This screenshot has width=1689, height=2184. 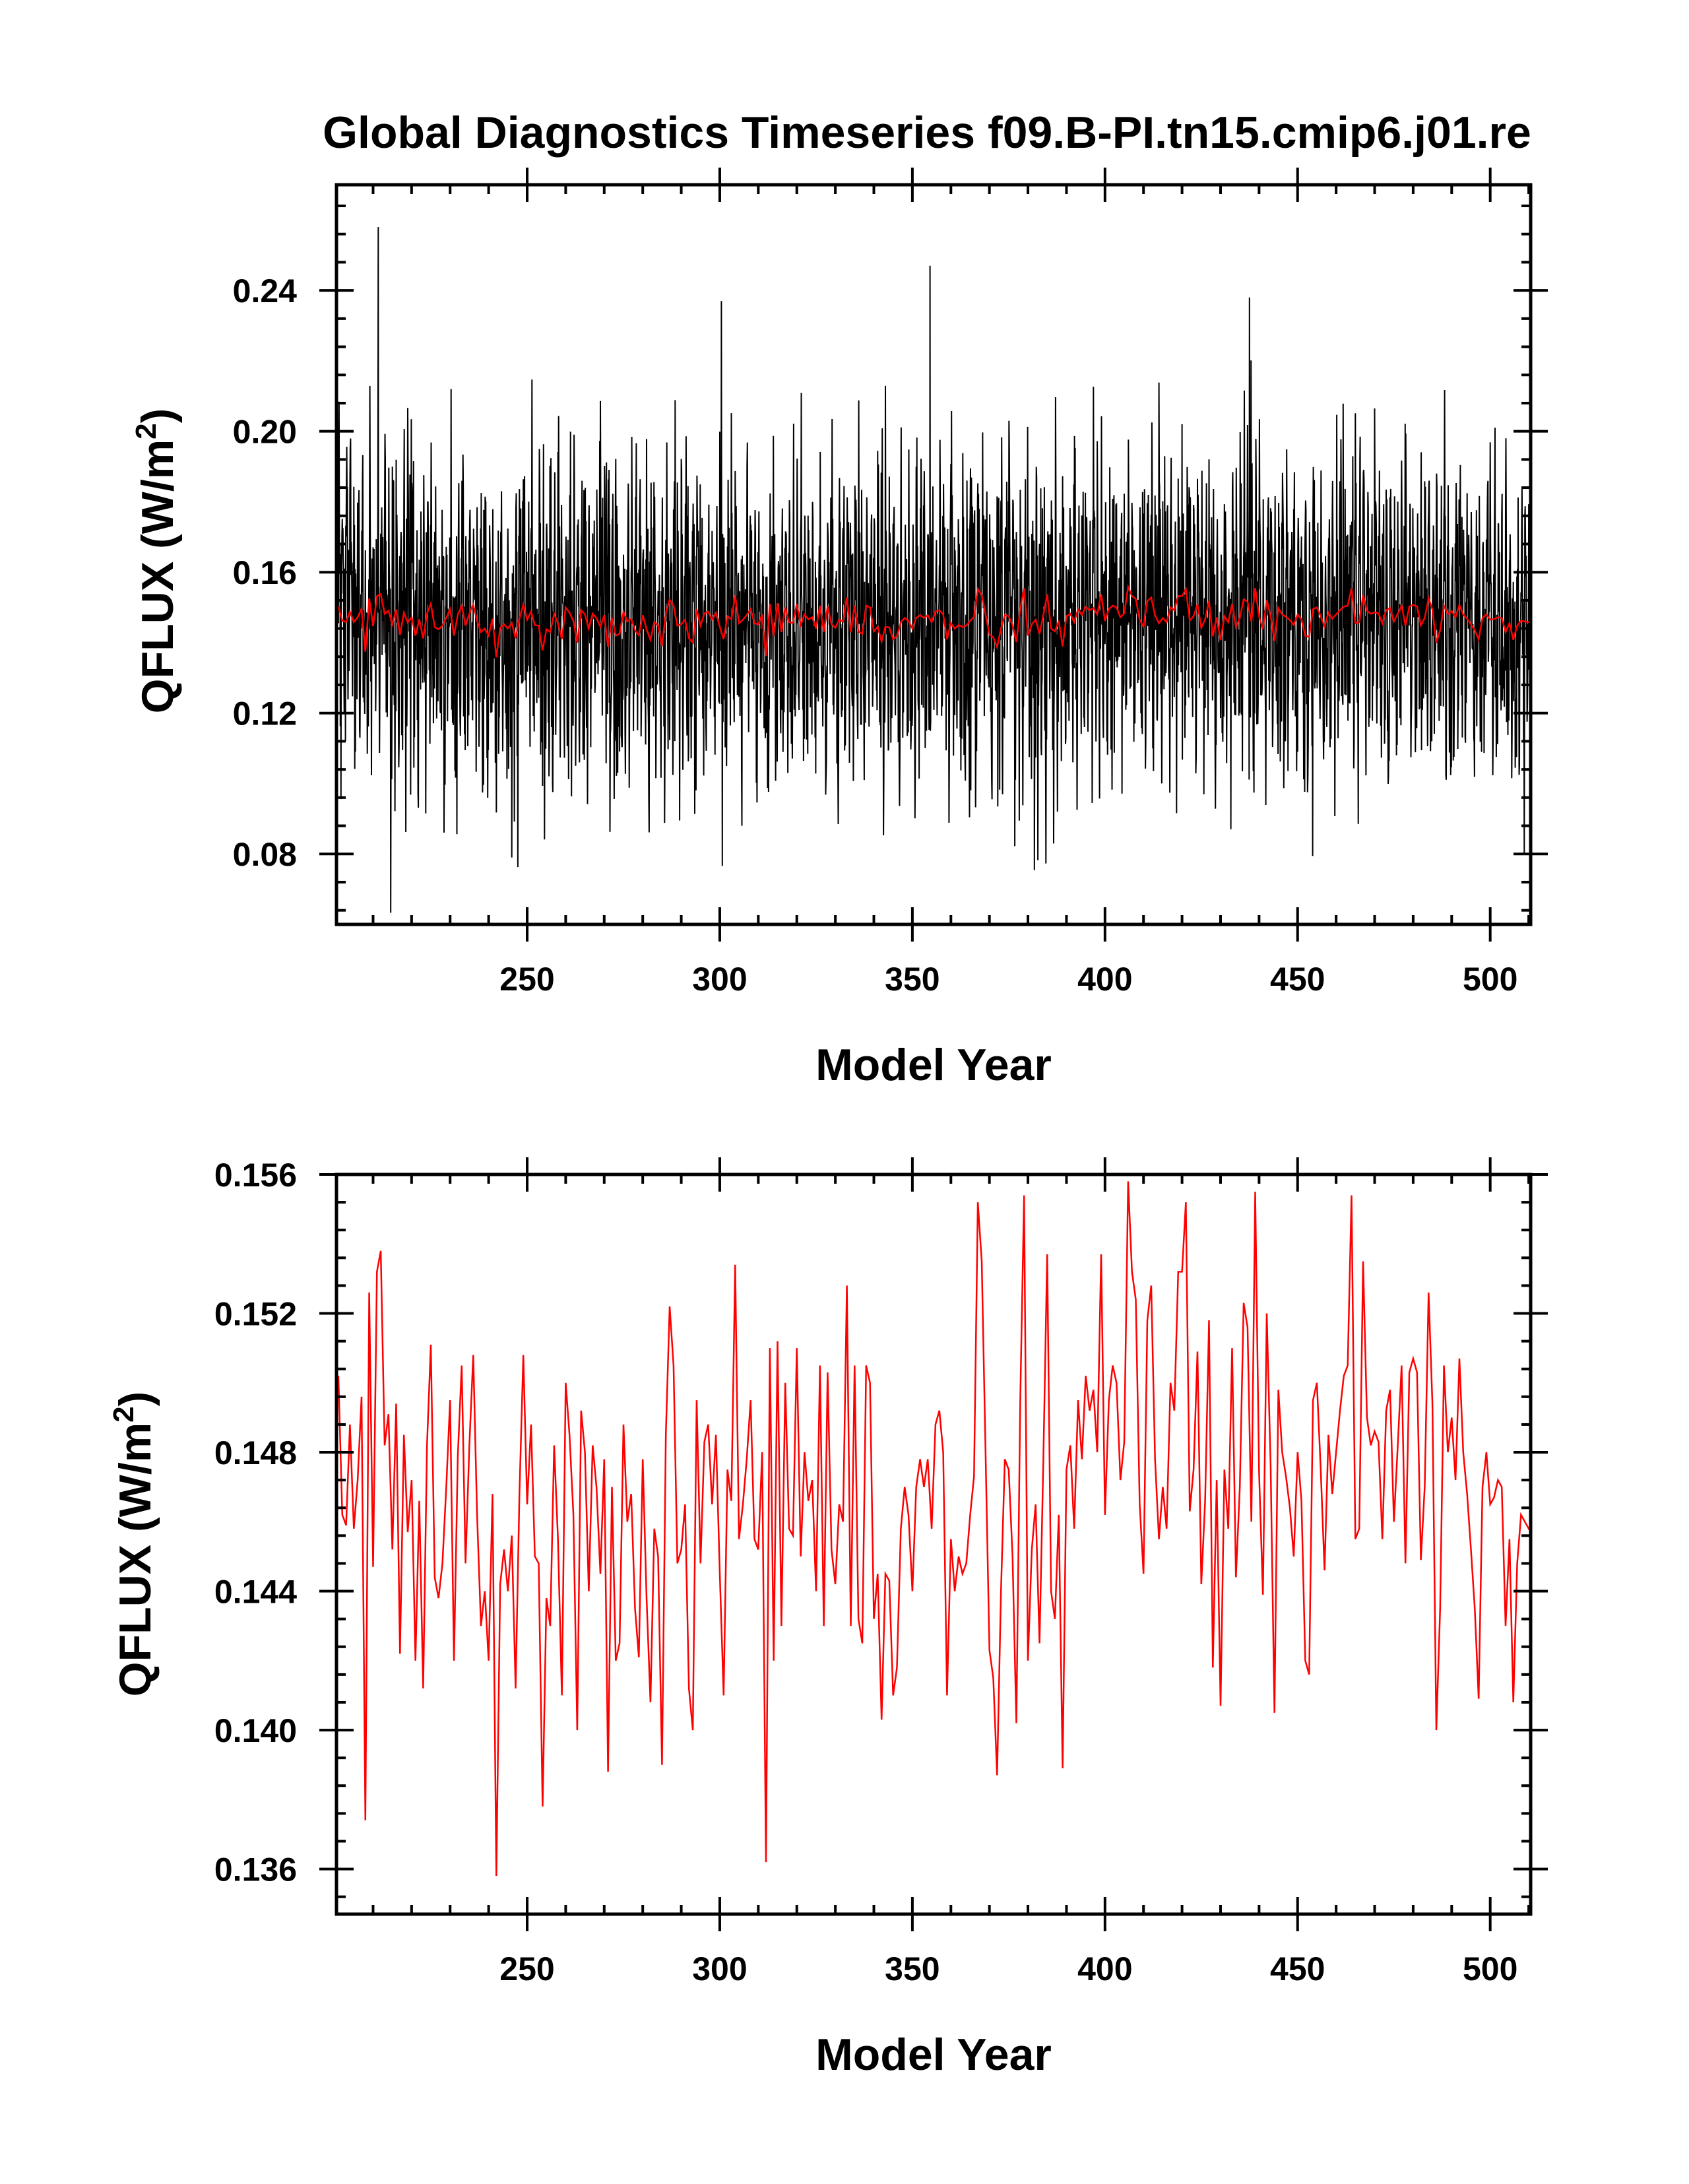 I want to click on y-tick-label: 0.12, so click(x=265, y=713).